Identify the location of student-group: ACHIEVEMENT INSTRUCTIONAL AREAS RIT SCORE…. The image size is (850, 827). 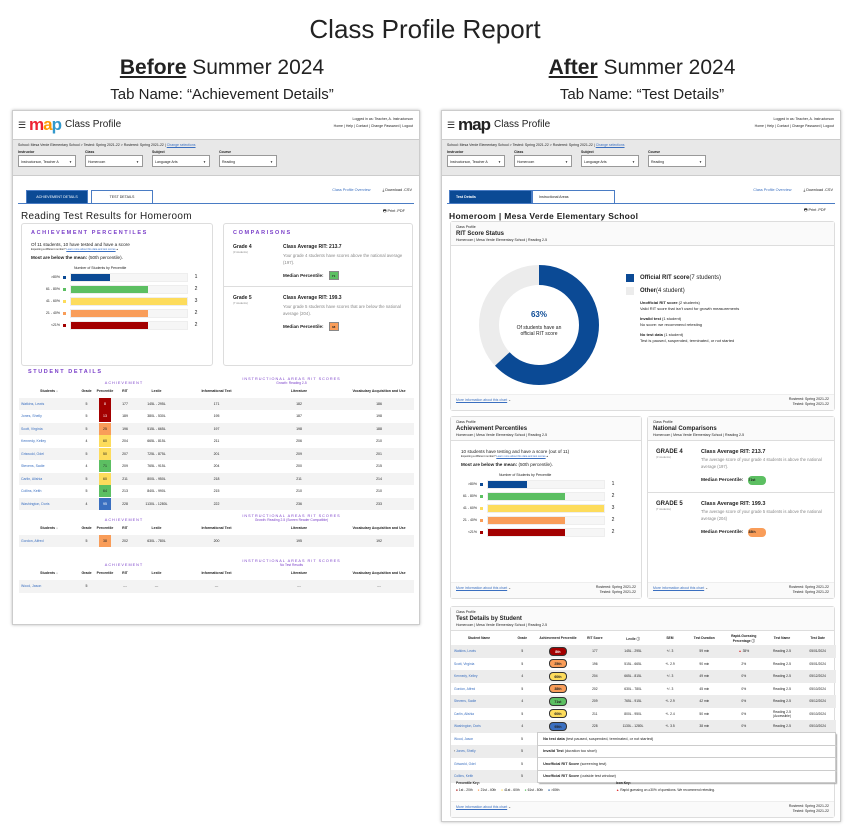
(216, 530).